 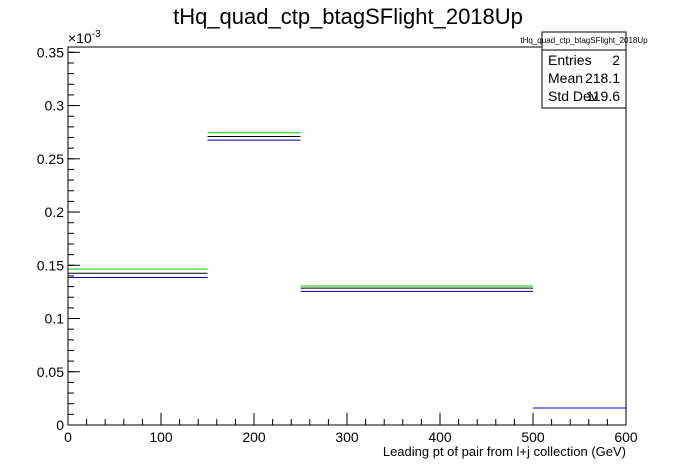 I want to click on y-axis-exponent: ×10⁻³, so click(x=84, y=37).